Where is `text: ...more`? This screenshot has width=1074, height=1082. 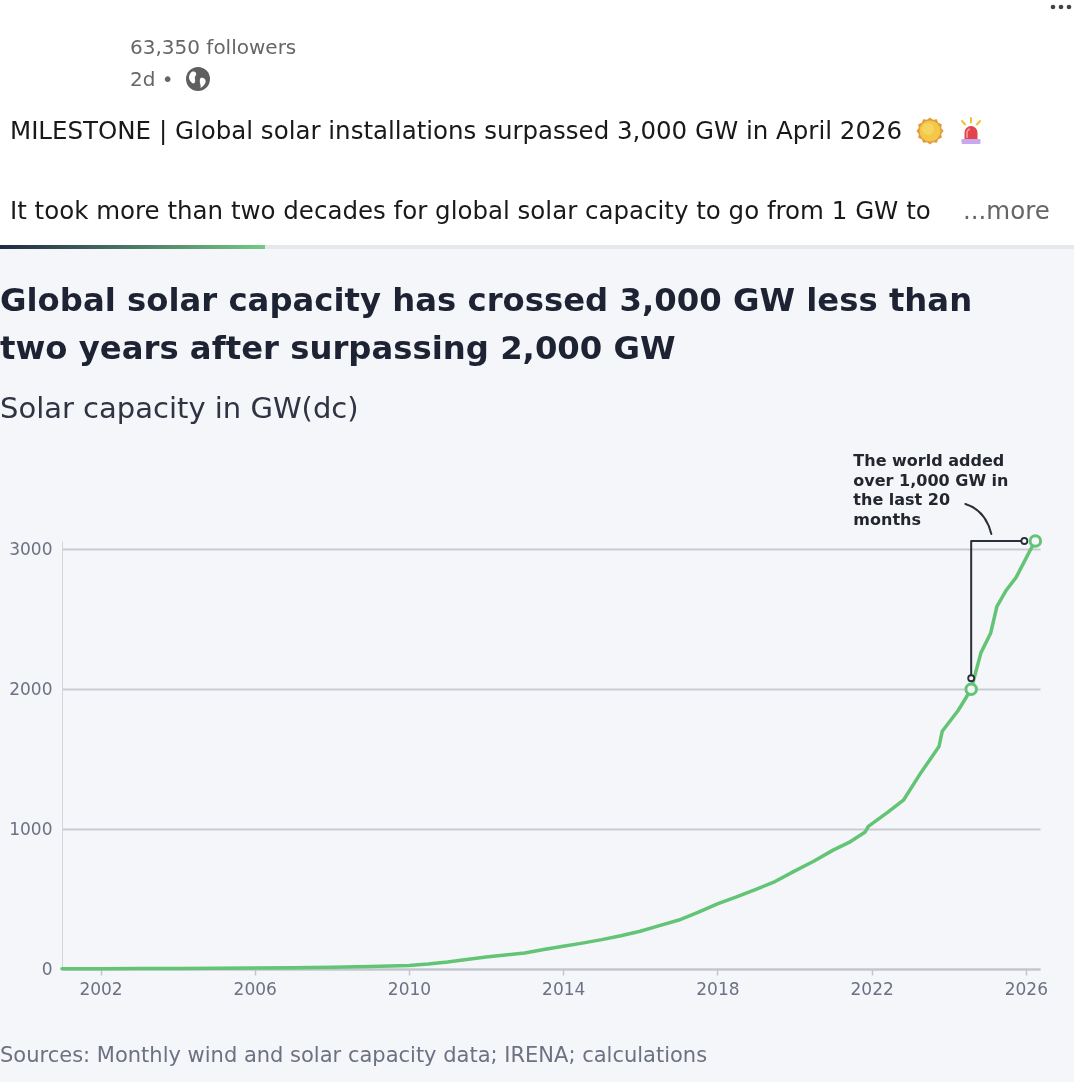 text: ...more is located at coordinates (1006, 211).